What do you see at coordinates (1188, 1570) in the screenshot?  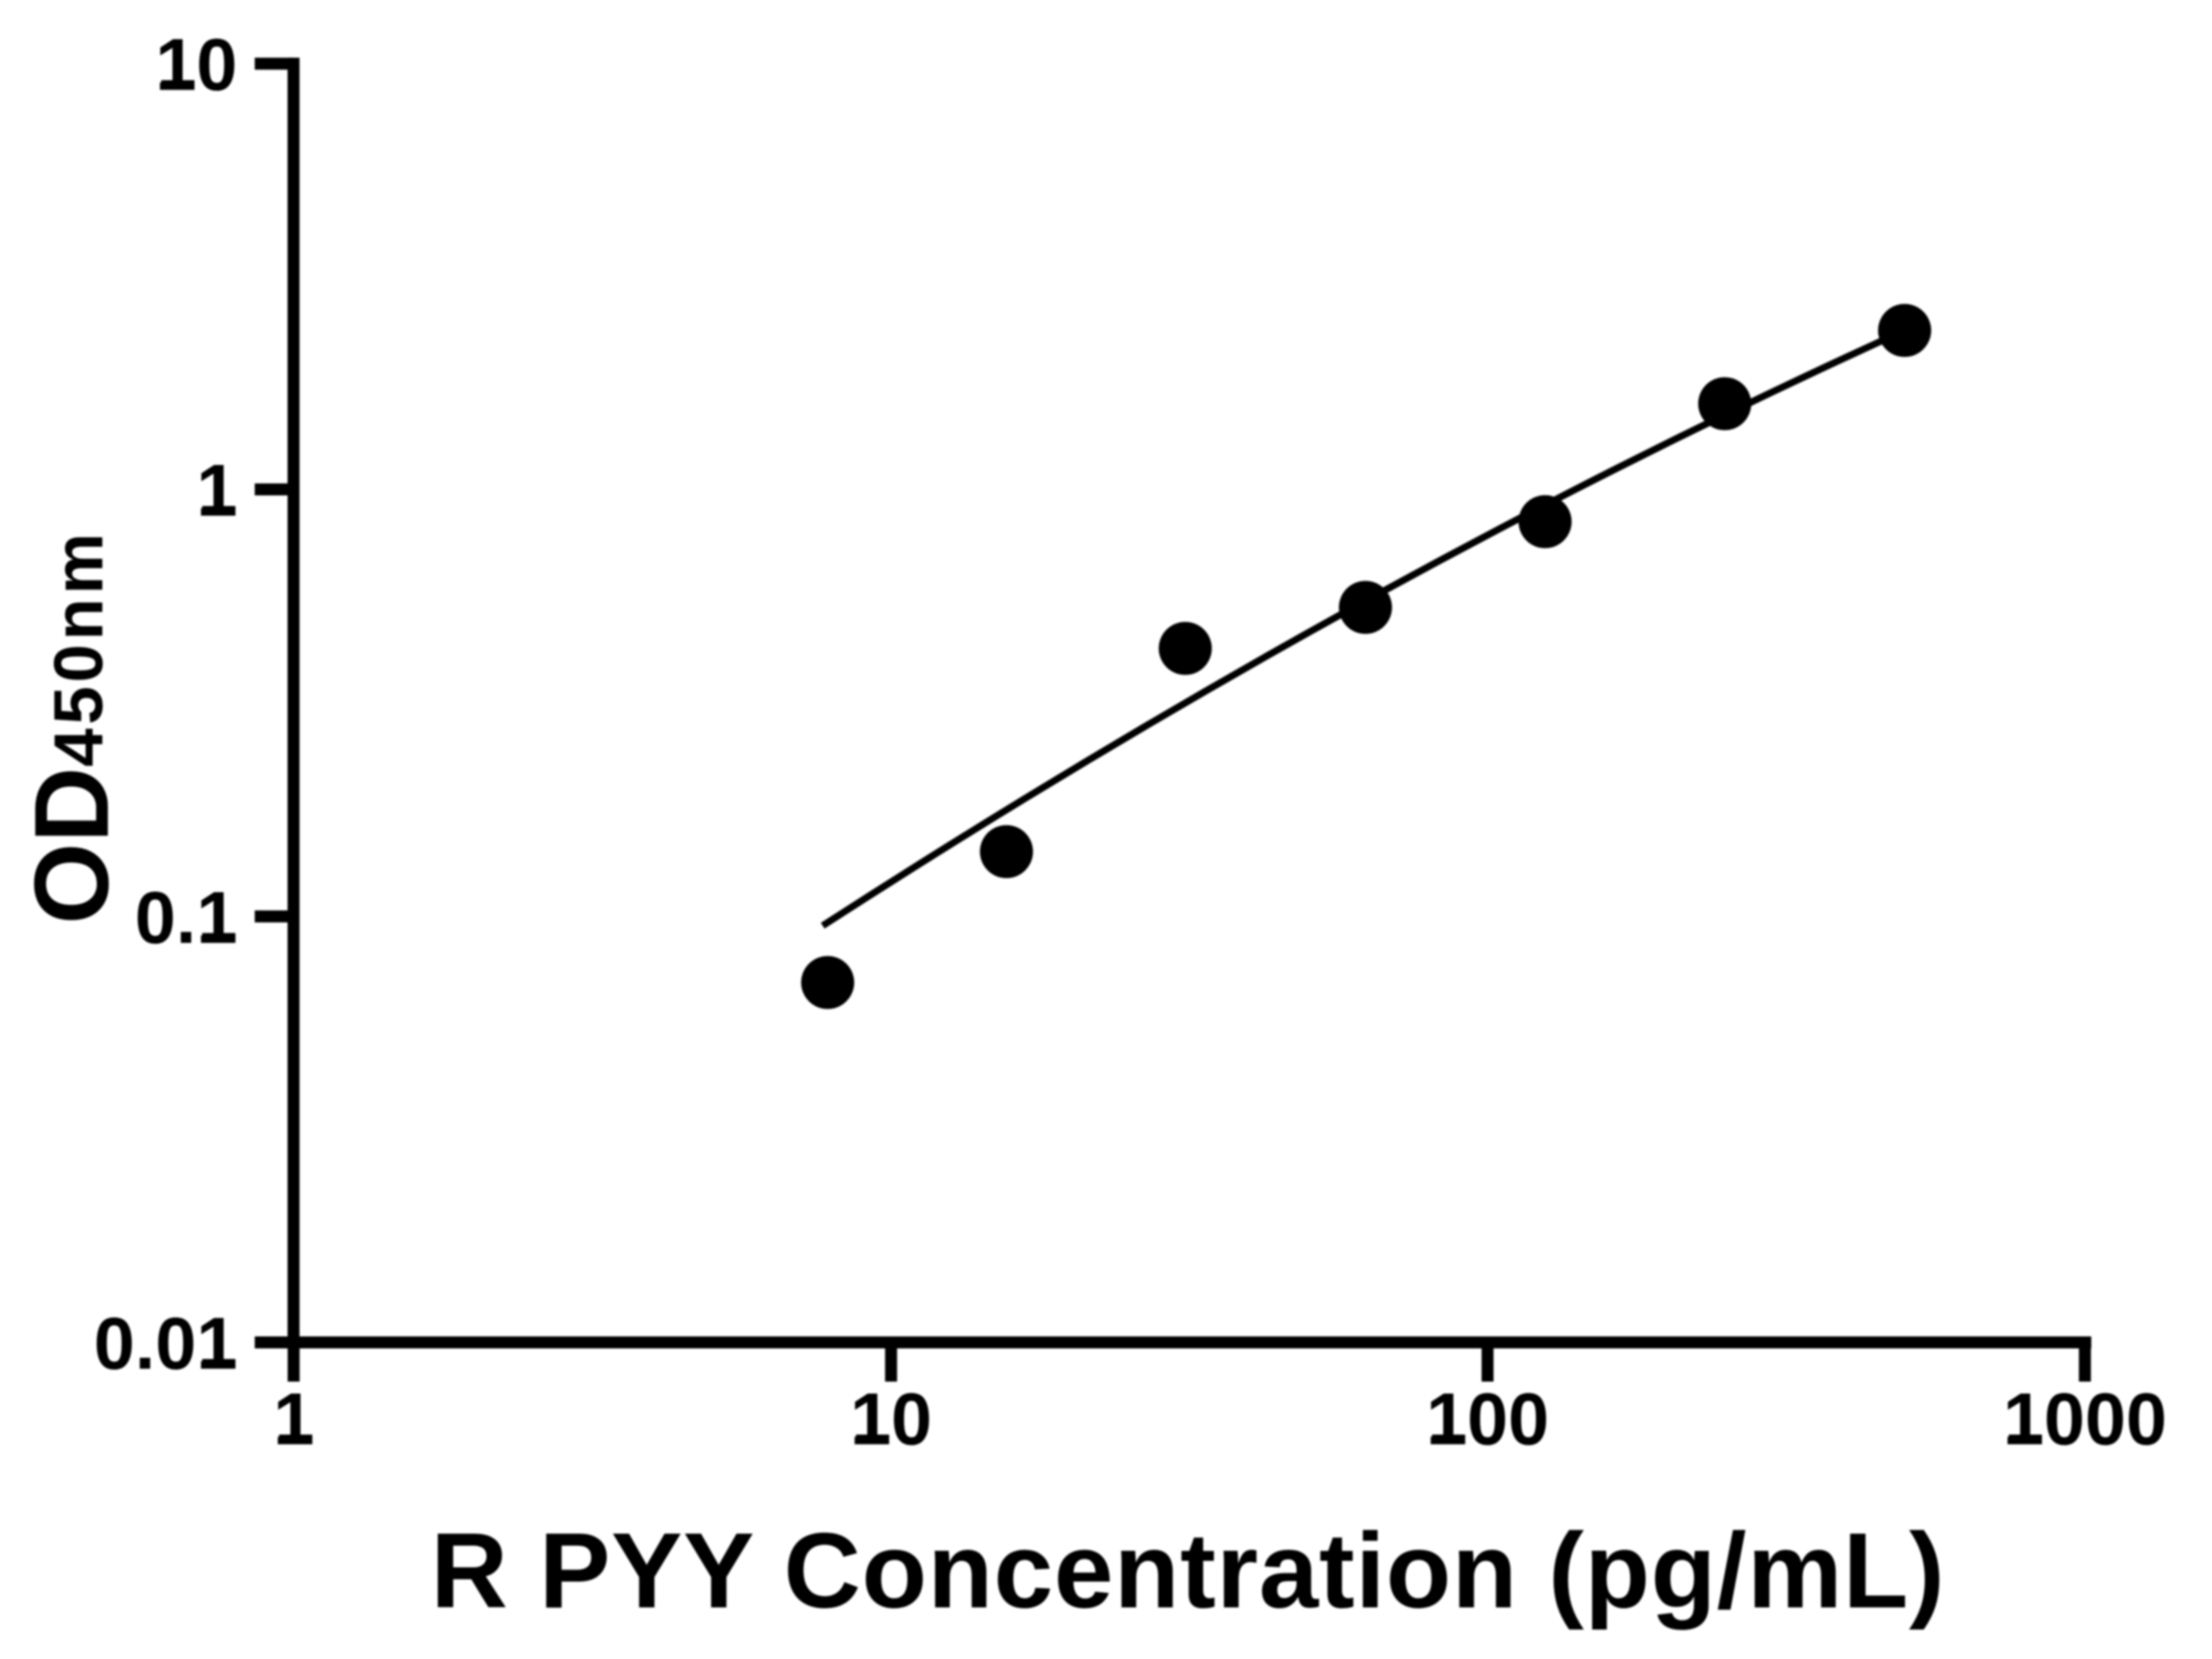 I see `svg-text: R PYY Concentration (pg/mL)` at bounding box center [1188, 1570].